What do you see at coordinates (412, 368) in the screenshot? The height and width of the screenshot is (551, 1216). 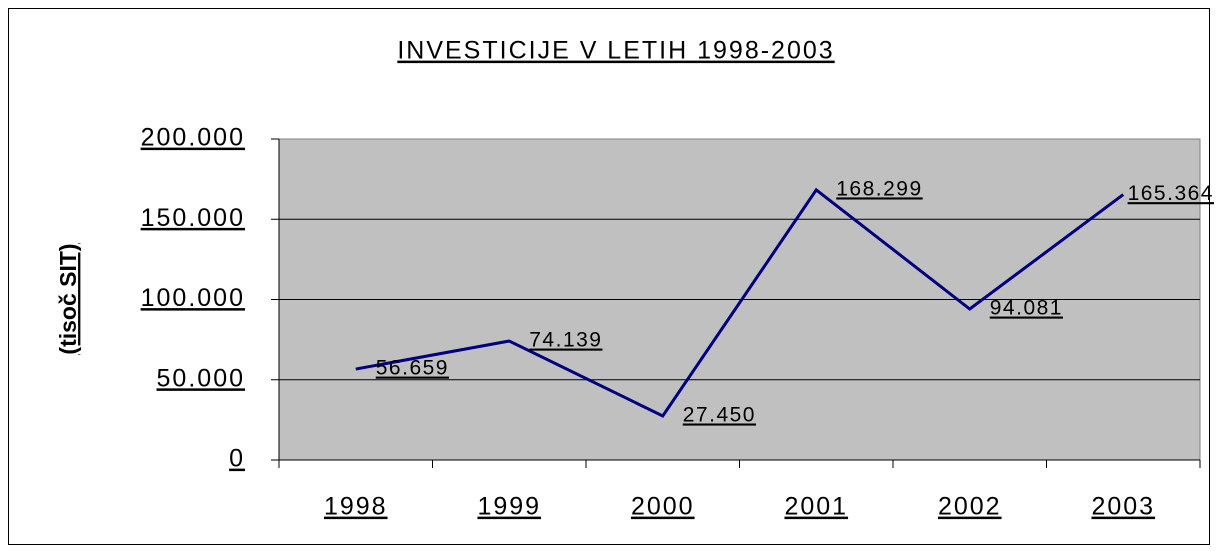 I see `data-label: 56.659` at bounding box center [412, 368].